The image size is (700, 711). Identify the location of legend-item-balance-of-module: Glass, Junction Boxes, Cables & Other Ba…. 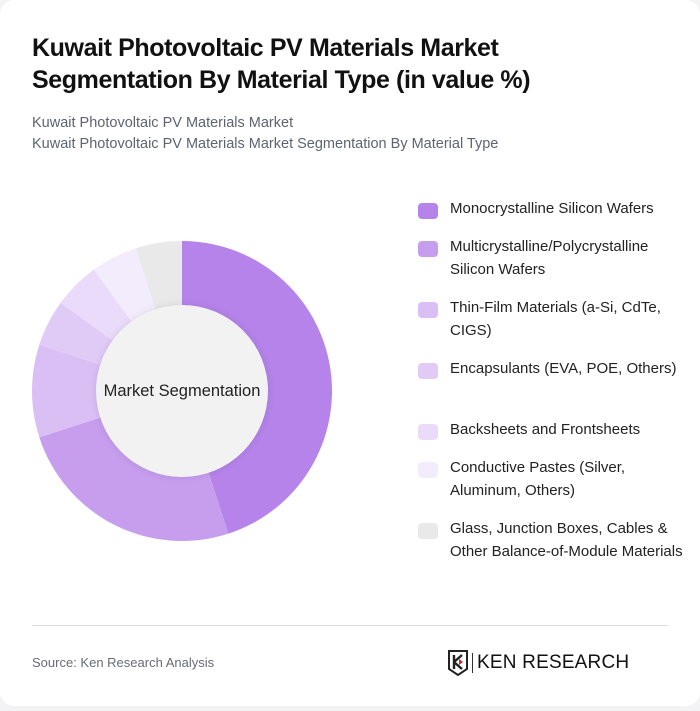
(554, 540).